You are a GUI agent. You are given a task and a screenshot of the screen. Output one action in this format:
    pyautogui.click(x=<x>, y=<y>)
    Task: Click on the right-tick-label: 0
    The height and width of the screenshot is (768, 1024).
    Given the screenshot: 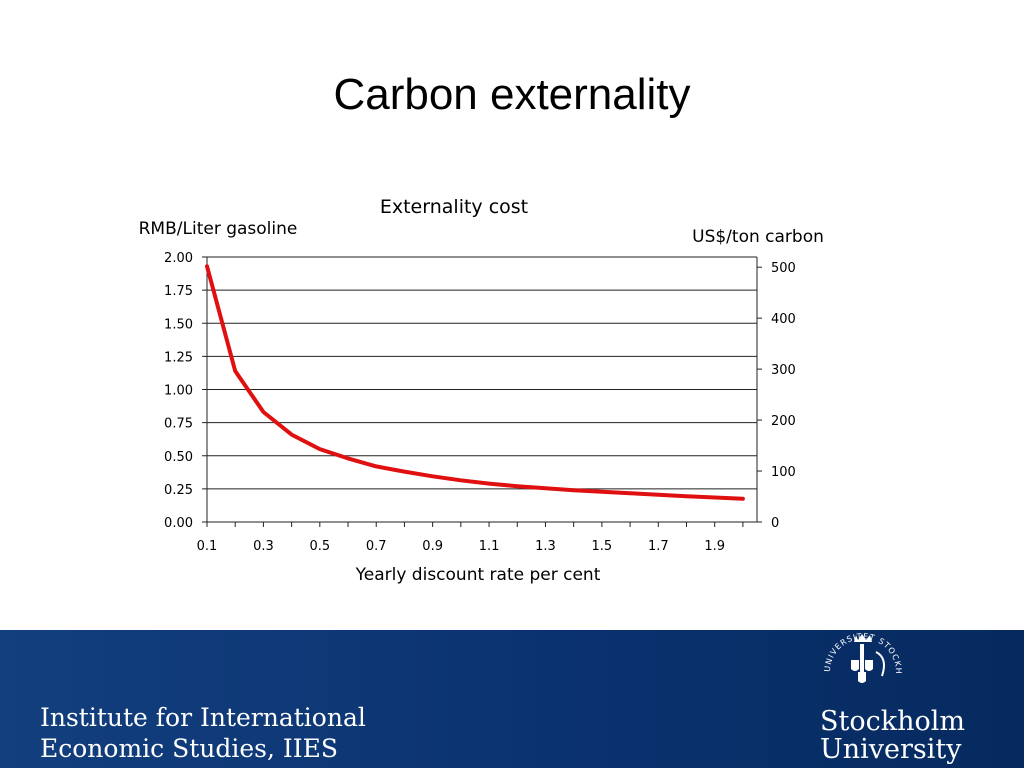 What is the action you would take?
    pyautogui.click(x=775, y=523)
    